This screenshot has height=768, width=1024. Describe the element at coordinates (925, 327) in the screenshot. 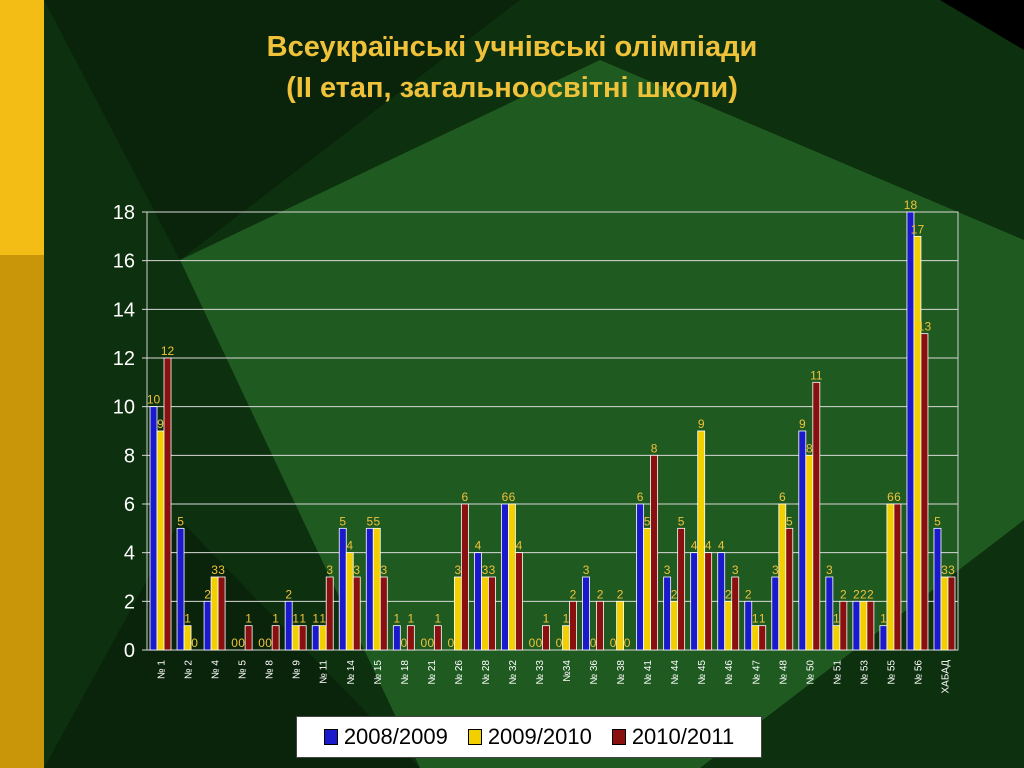

I see `value-label: 13` at that location.